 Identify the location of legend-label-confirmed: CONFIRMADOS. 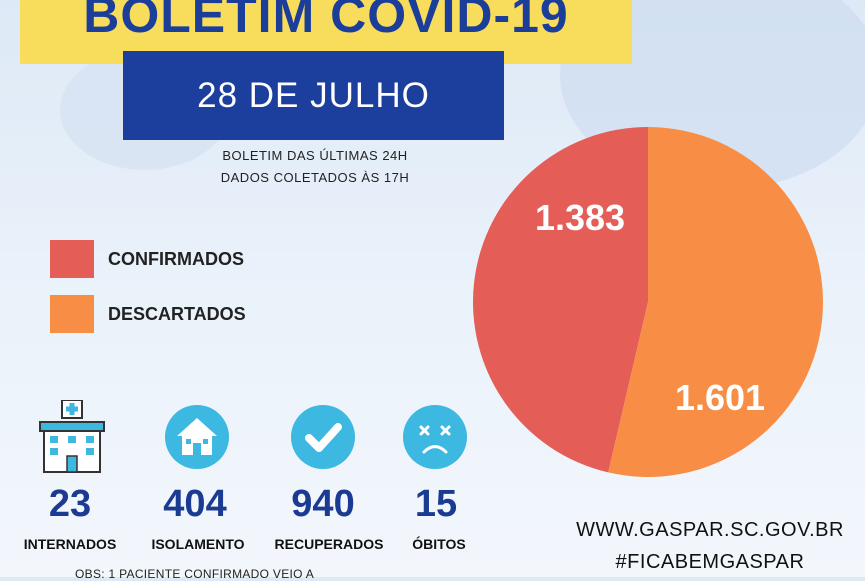
(176, 259).